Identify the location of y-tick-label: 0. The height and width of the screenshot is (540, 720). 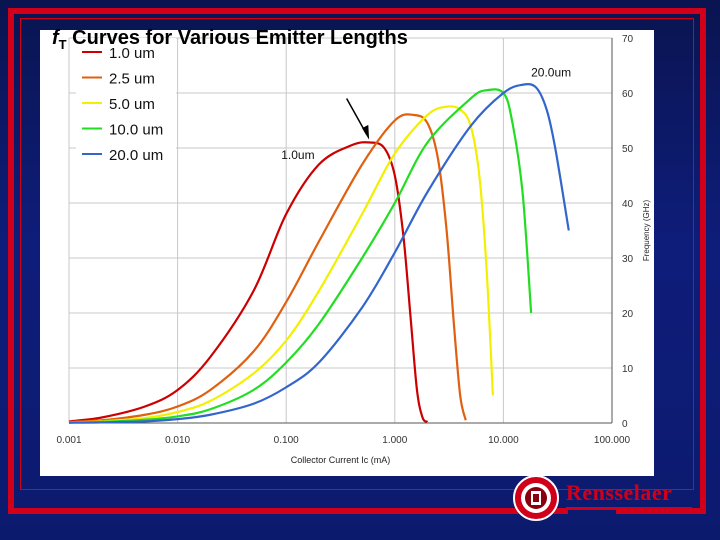
(625, 424).